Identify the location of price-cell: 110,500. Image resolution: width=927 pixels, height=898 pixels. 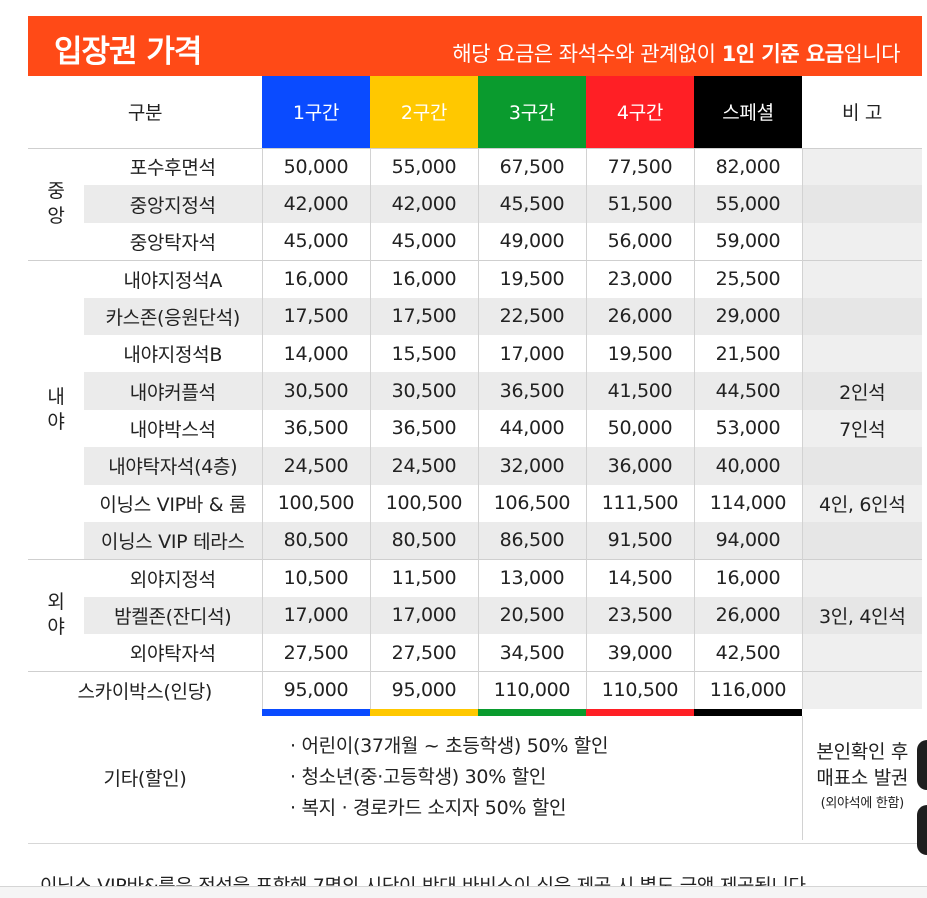
(639, 689).